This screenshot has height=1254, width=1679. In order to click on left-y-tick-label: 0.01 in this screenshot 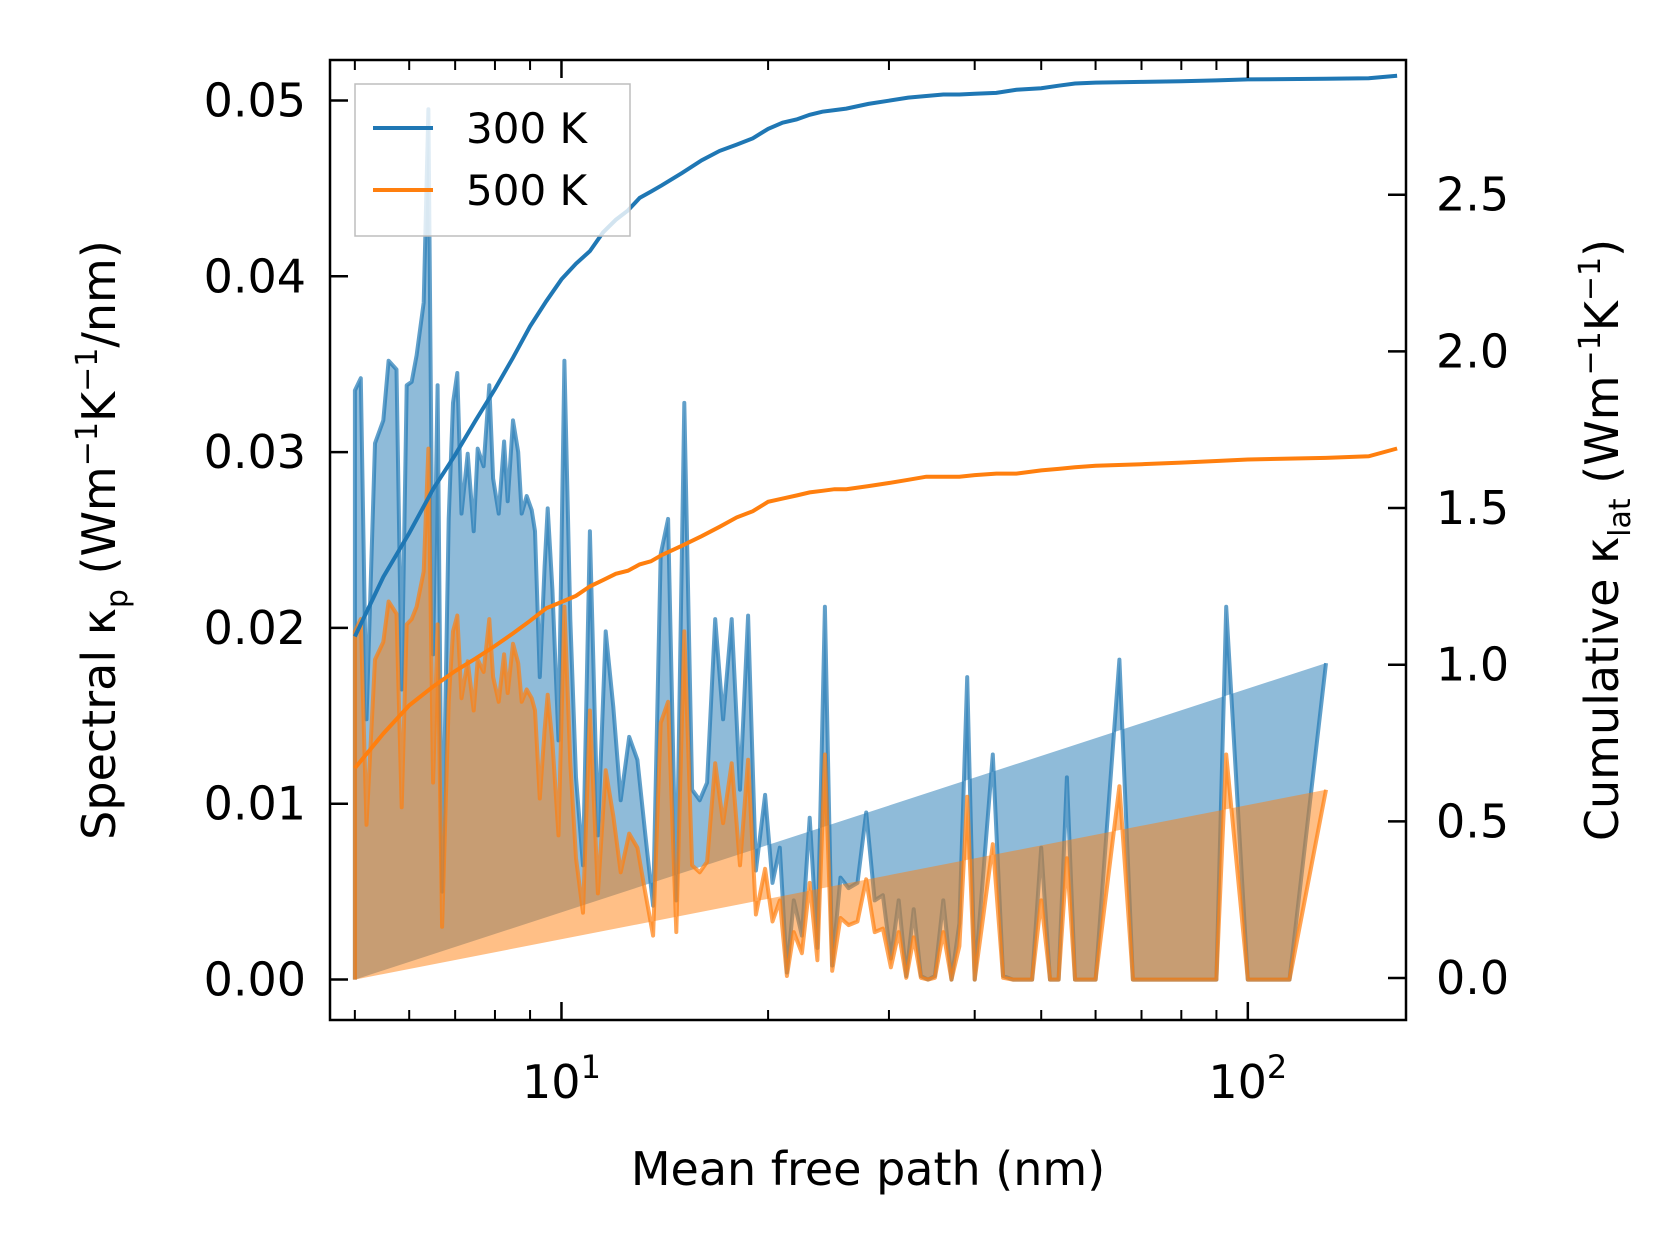, I will do `click(255, 804)`.